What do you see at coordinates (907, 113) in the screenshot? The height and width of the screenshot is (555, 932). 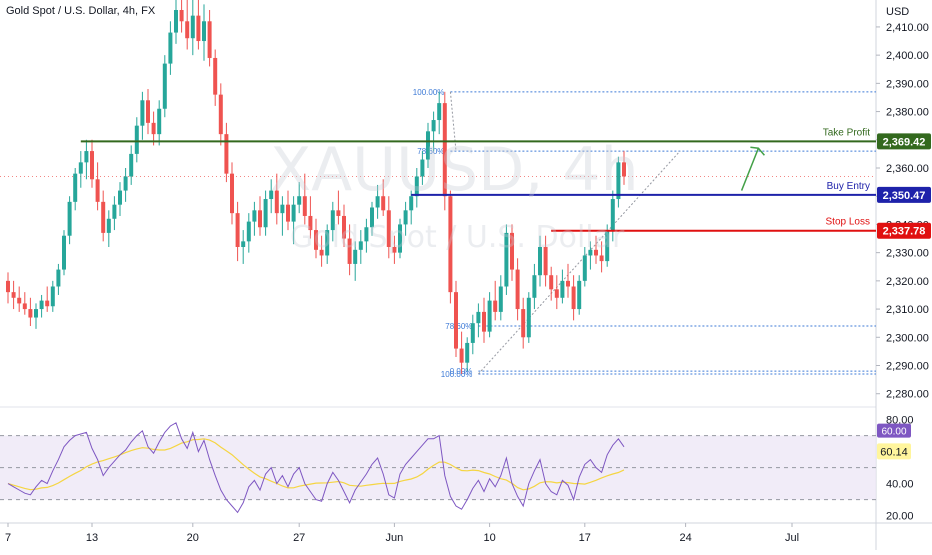 I see `price-tick-label: 2,380.00` at bounding box center [907, 113].